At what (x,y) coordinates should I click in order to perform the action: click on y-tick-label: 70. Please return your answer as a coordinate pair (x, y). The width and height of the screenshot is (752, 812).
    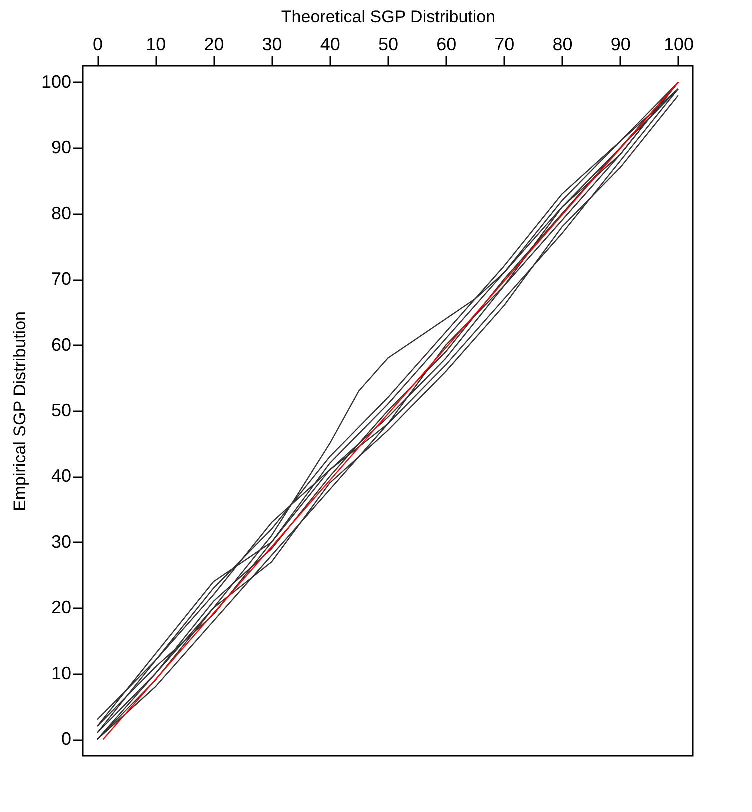
    Looking at the image, I should click on (61, 279).